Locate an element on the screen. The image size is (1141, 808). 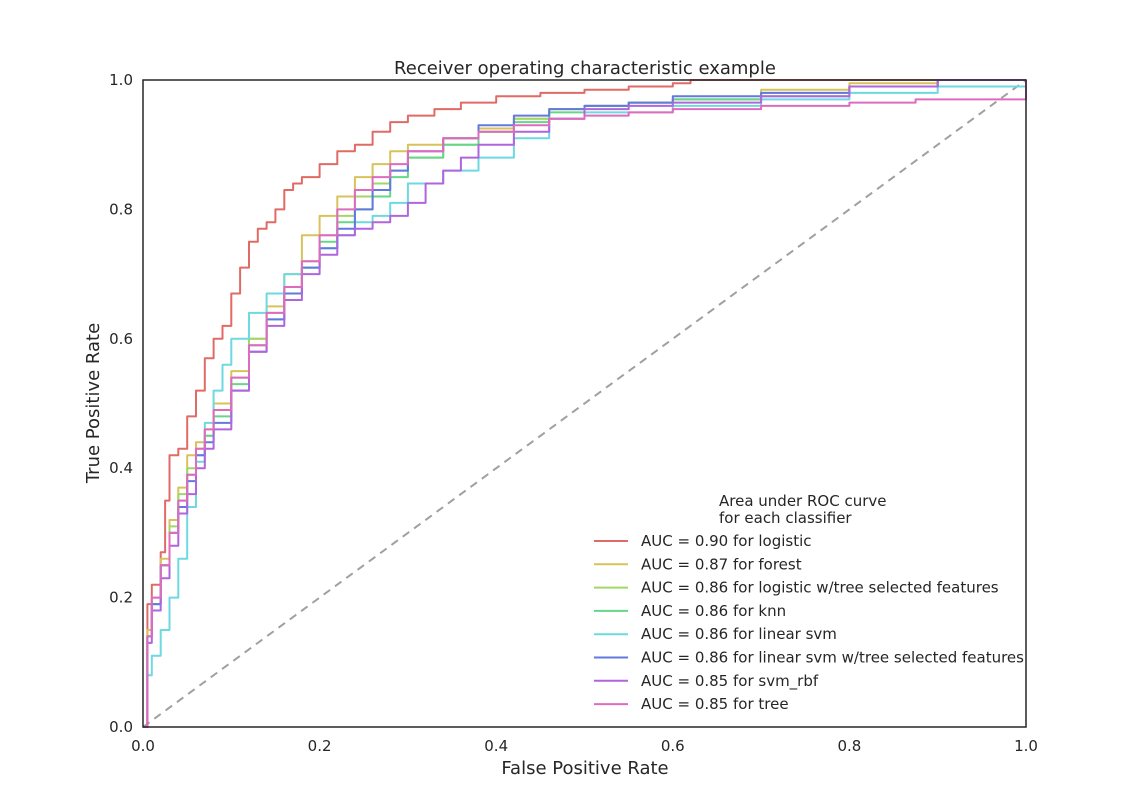
legend-label: AUC = 0.85 for svm_rbf is located at coordinates (730, 681).